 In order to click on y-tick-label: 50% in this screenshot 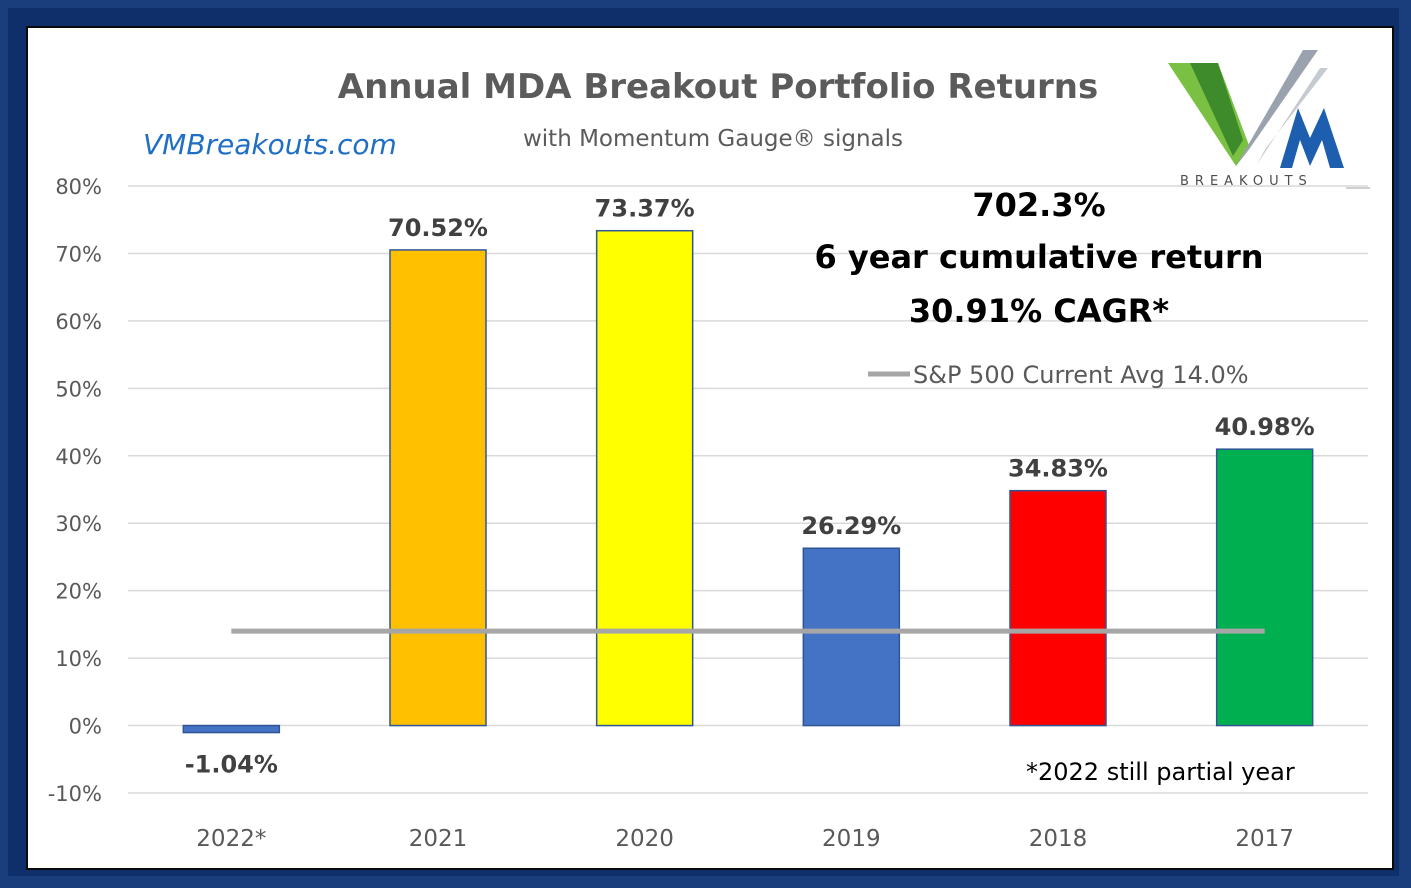, I will do `click(78, 389)`.